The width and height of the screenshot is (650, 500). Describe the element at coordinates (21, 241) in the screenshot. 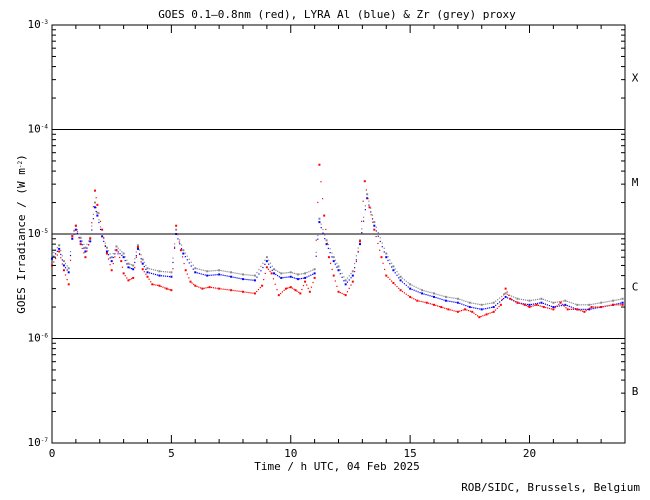

I see `y-axis-label-main: GOES Irradiance / (W m` at that location.